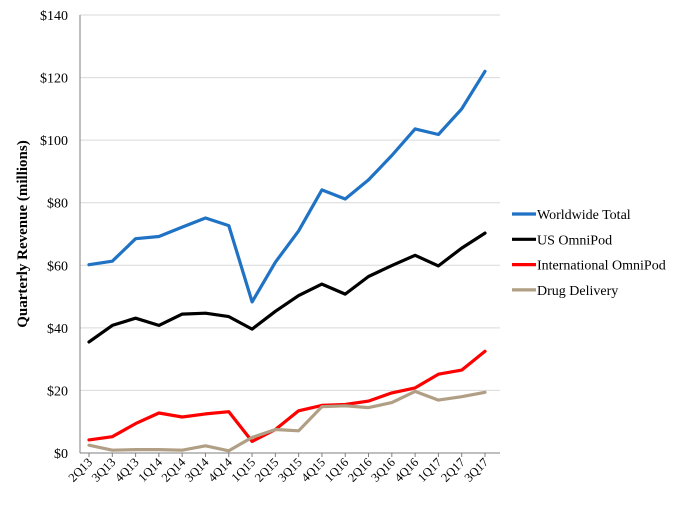  Describe the element at coordinates (127, 470) in the screenshot. I see `x-tick-label: 4Q13` at that location.